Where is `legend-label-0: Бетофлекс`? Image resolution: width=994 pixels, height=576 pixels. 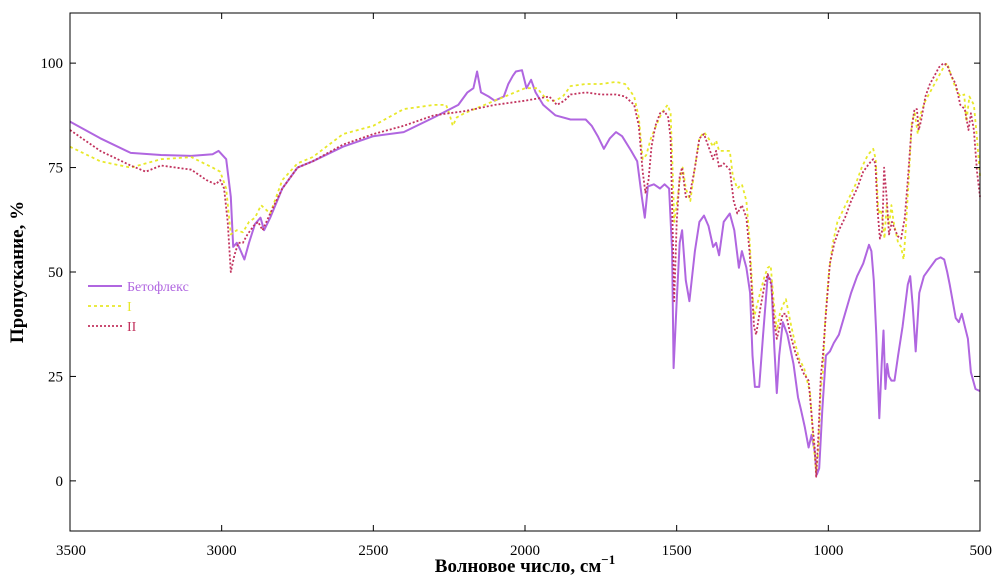
legend-label-0: Бетофлекс is located at coordinates (158, 287).